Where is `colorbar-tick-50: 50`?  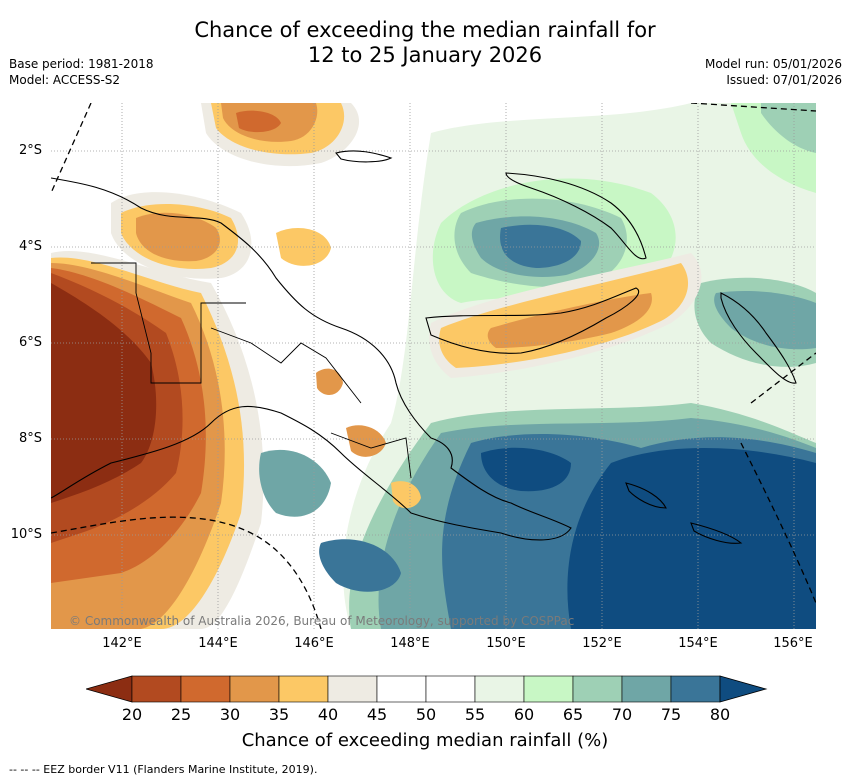 colorbar-tick-50: 50 is located at coordinates (426, 714).